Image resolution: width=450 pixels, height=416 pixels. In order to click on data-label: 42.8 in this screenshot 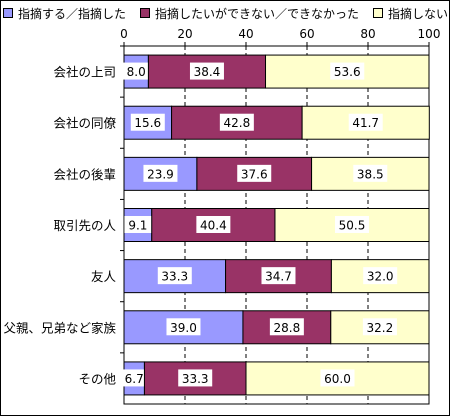, I will do `click(236, 123)`.